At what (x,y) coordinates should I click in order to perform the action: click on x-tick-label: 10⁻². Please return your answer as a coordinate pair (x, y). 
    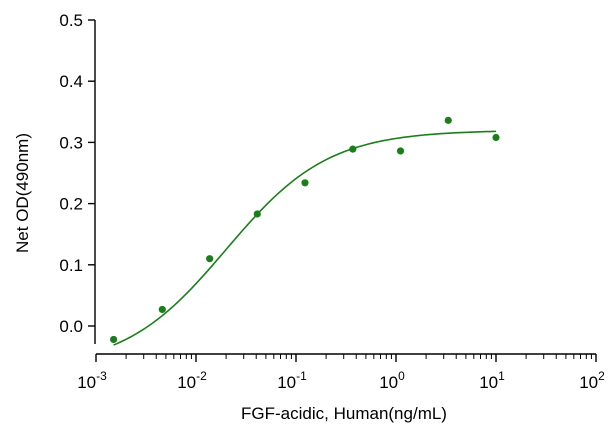
    Looking at the image, I should click on (192, 380).